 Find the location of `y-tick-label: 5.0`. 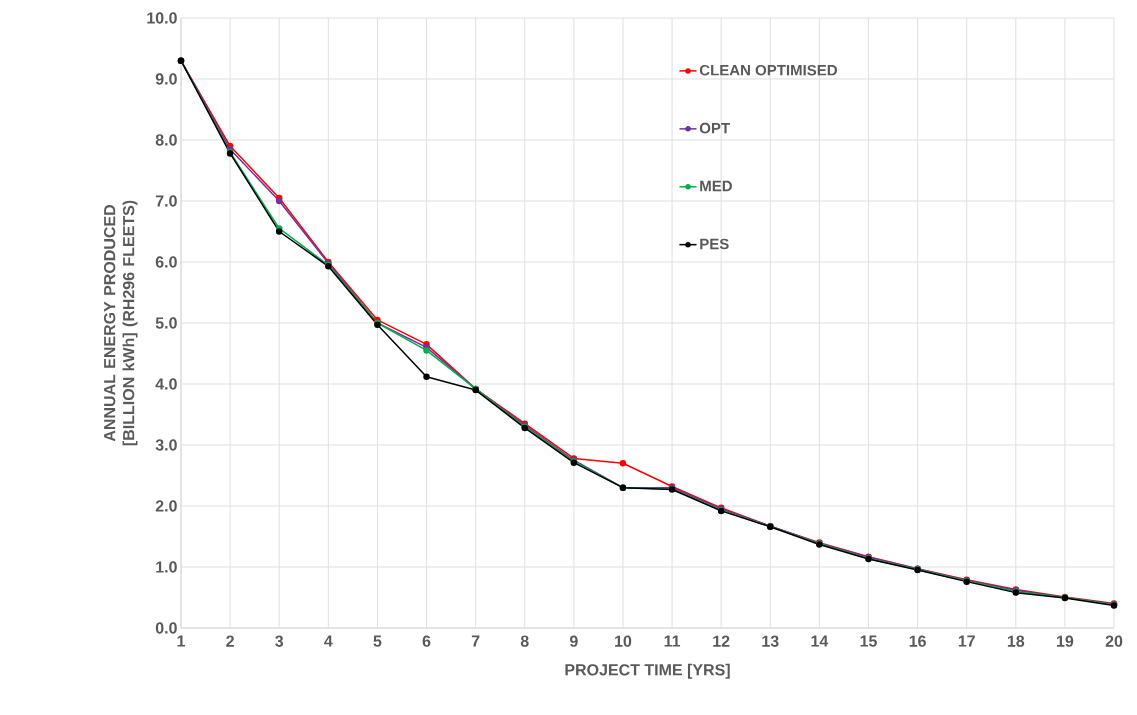

y-tick-label: 5.0 is located at coordinates (166, 323).